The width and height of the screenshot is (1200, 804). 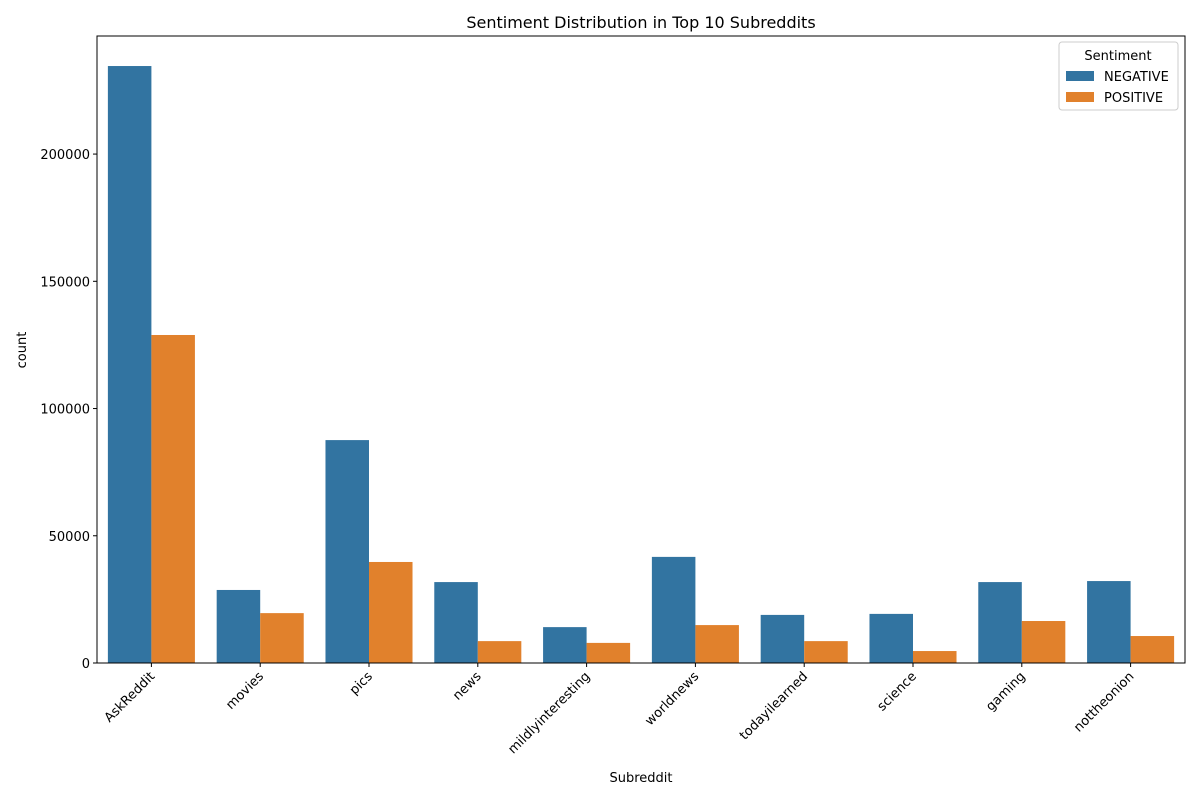 I want to click on y-axis-label: count, so click(x=22, y=350).